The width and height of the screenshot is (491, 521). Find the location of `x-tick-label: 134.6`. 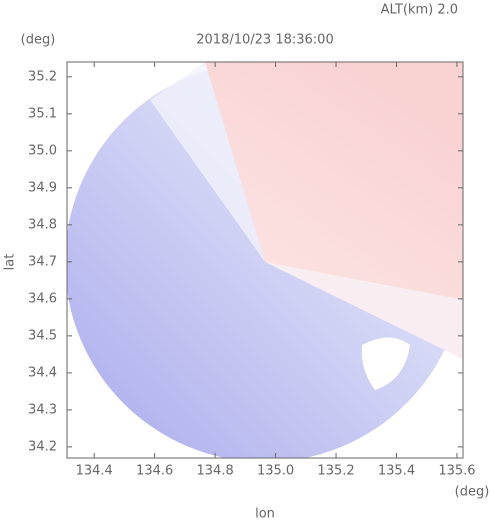

x-tick-label: 134.6 is located at coordinates (154, 471).